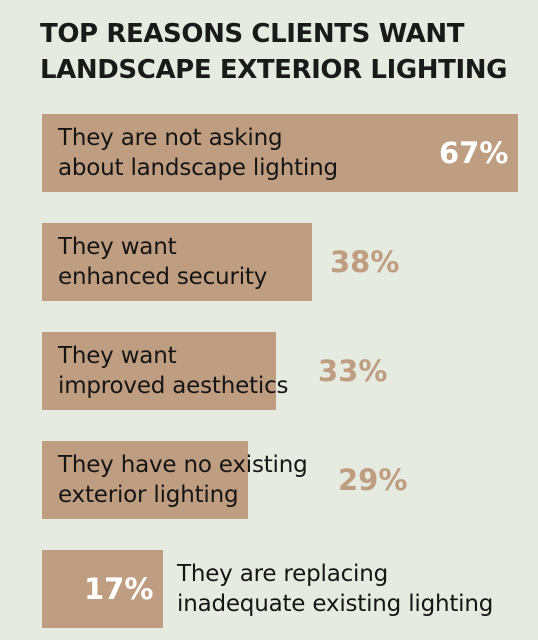 Image resolution: width=538 pixels, height=640 pixels. What do you see at coordinates (353, 371) in the screenshot?
I see `value-label-3: 33%` at bounding box center [353, 371].